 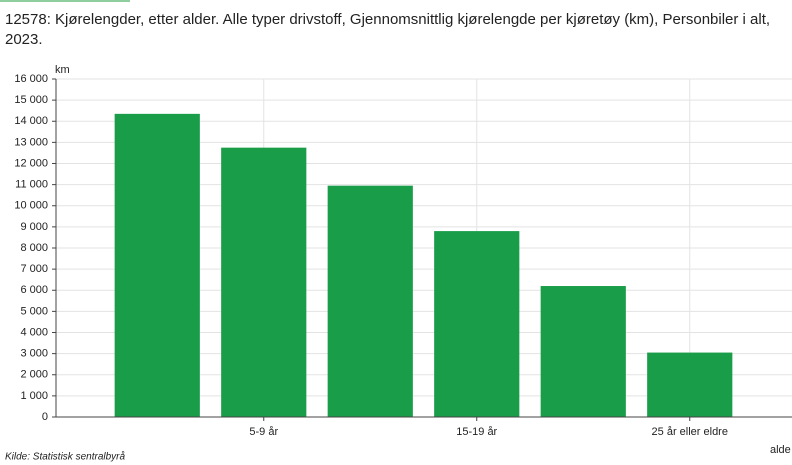 What do you see at coordinates (45, 417) in the screenshot?
I see `y-tick-label: 0` at bounding box center [45, 417].